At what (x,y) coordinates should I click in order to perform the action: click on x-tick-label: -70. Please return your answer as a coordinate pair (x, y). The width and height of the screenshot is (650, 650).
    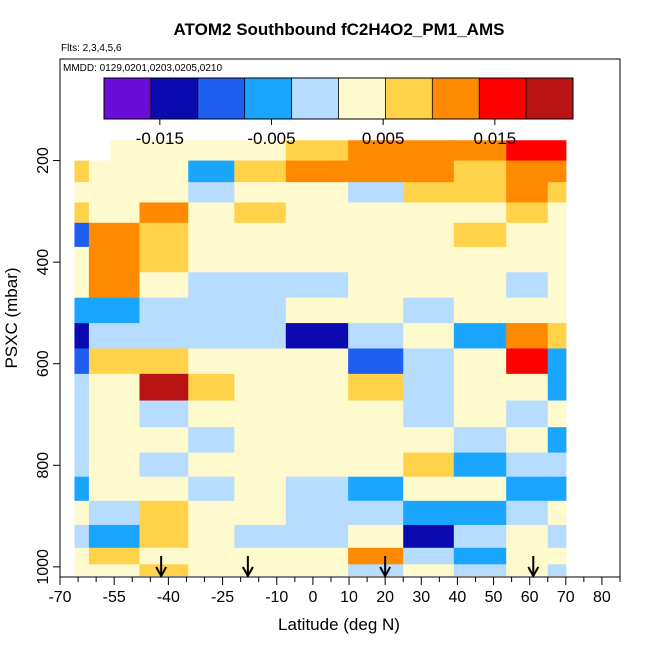
    Looking at the image, I should click on (59, 597).